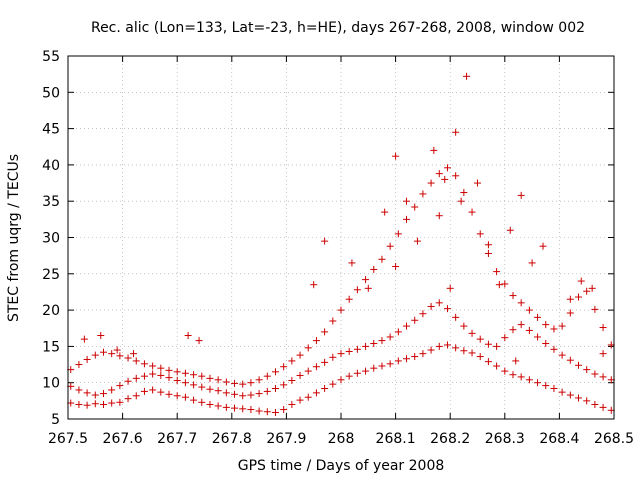 Image resolution: width=640 pixels, height=480 pixels. Describe the element at coordinates (51, 166) in the screenshot. I see `y-tick-label: 40` at that location.